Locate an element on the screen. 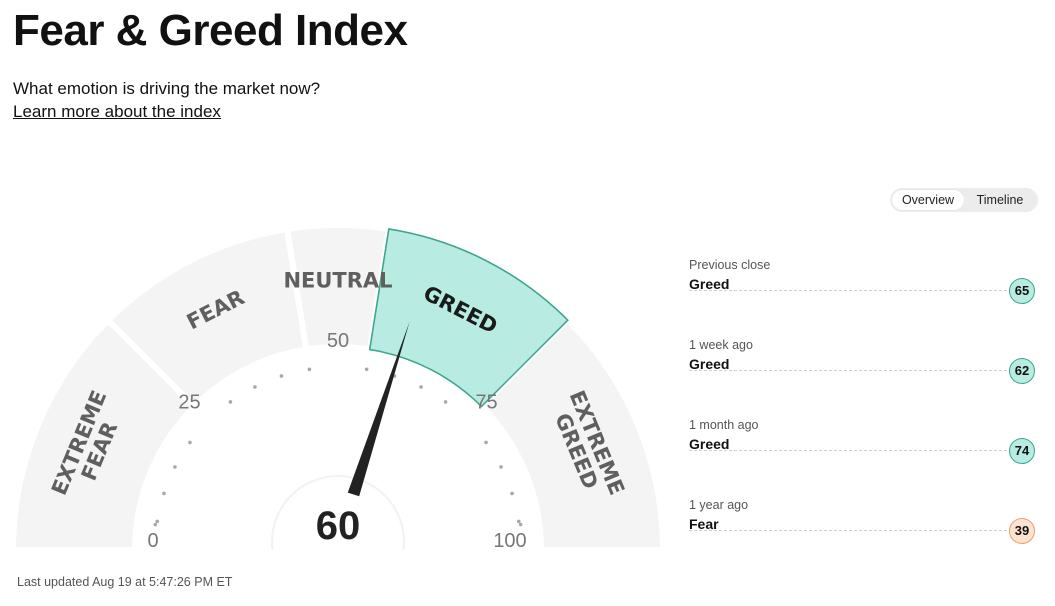 This screenshot has height=606, width=1055. gauge-score: 60 is located at coordinates (338, 526).